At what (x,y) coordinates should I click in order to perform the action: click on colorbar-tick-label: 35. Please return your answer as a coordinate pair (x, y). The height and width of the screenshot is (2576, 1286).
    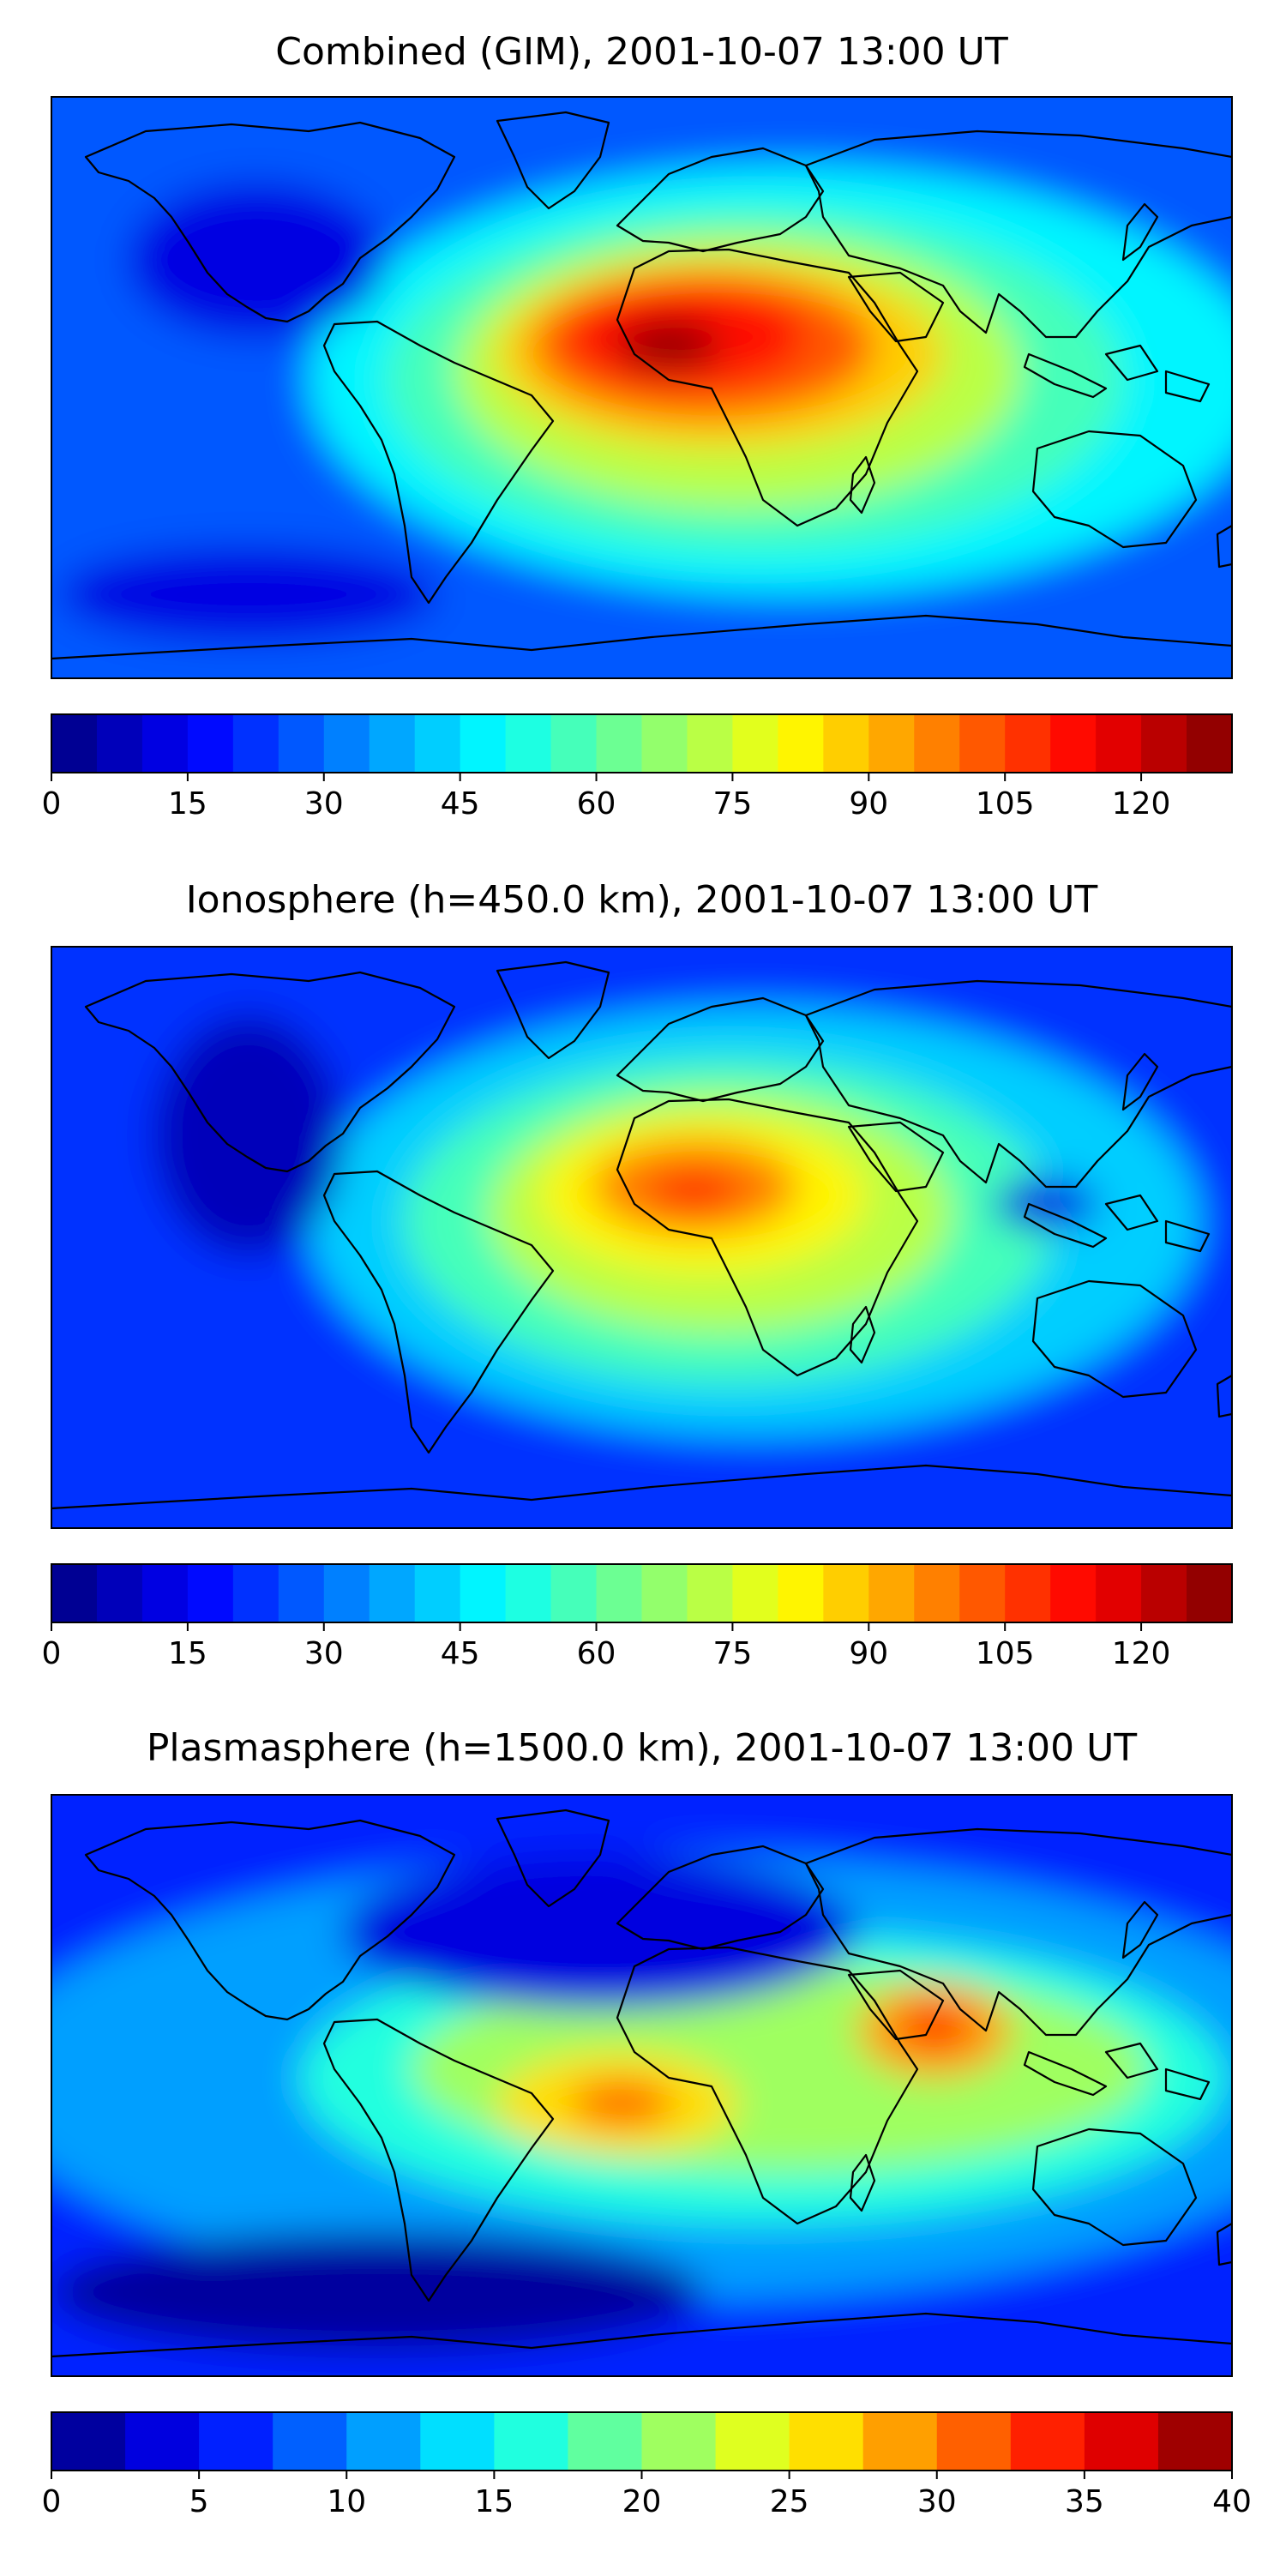
    Looking at the image, I should click on (1084, 2501).